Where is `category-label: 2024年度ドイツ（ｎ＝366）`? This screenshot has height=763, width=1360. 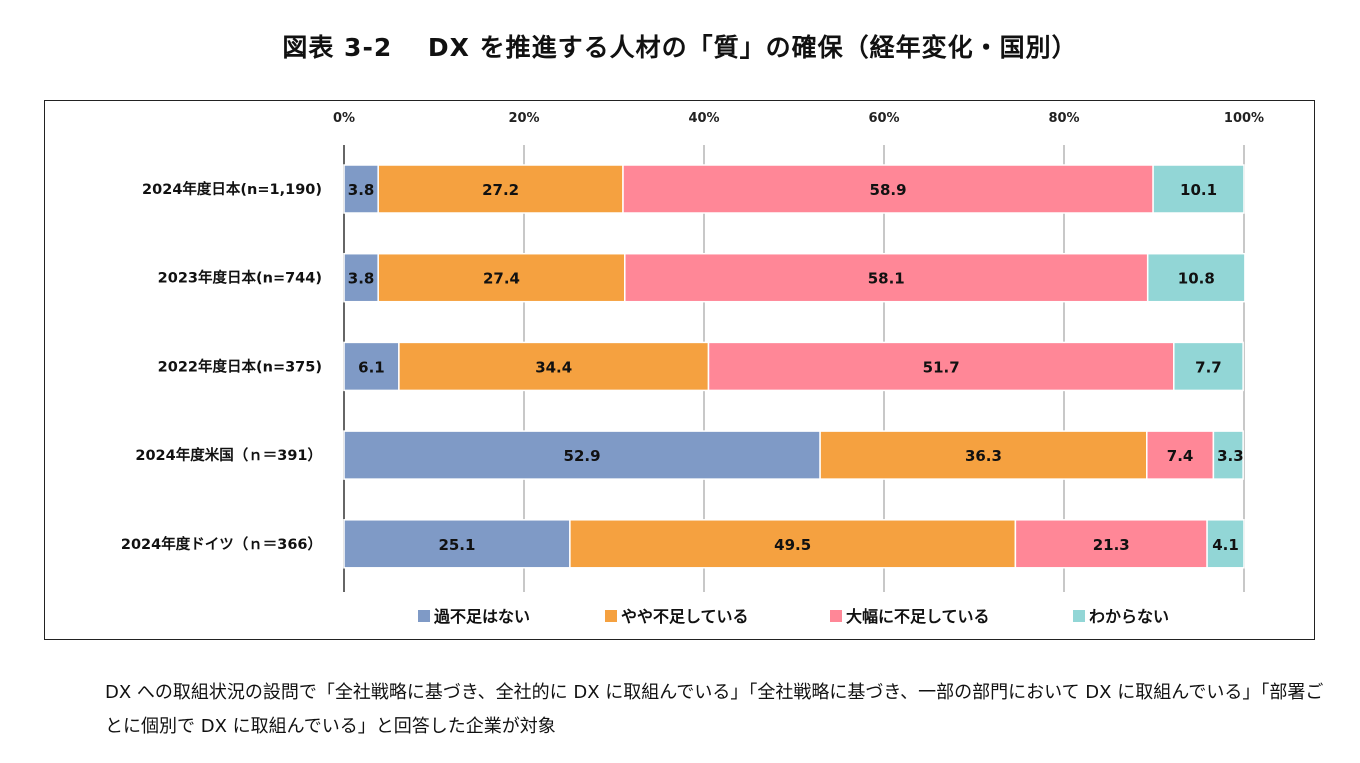 category-label: 2024年度ドイツ（ｎ＝366） is located at coordinates (221, 544).